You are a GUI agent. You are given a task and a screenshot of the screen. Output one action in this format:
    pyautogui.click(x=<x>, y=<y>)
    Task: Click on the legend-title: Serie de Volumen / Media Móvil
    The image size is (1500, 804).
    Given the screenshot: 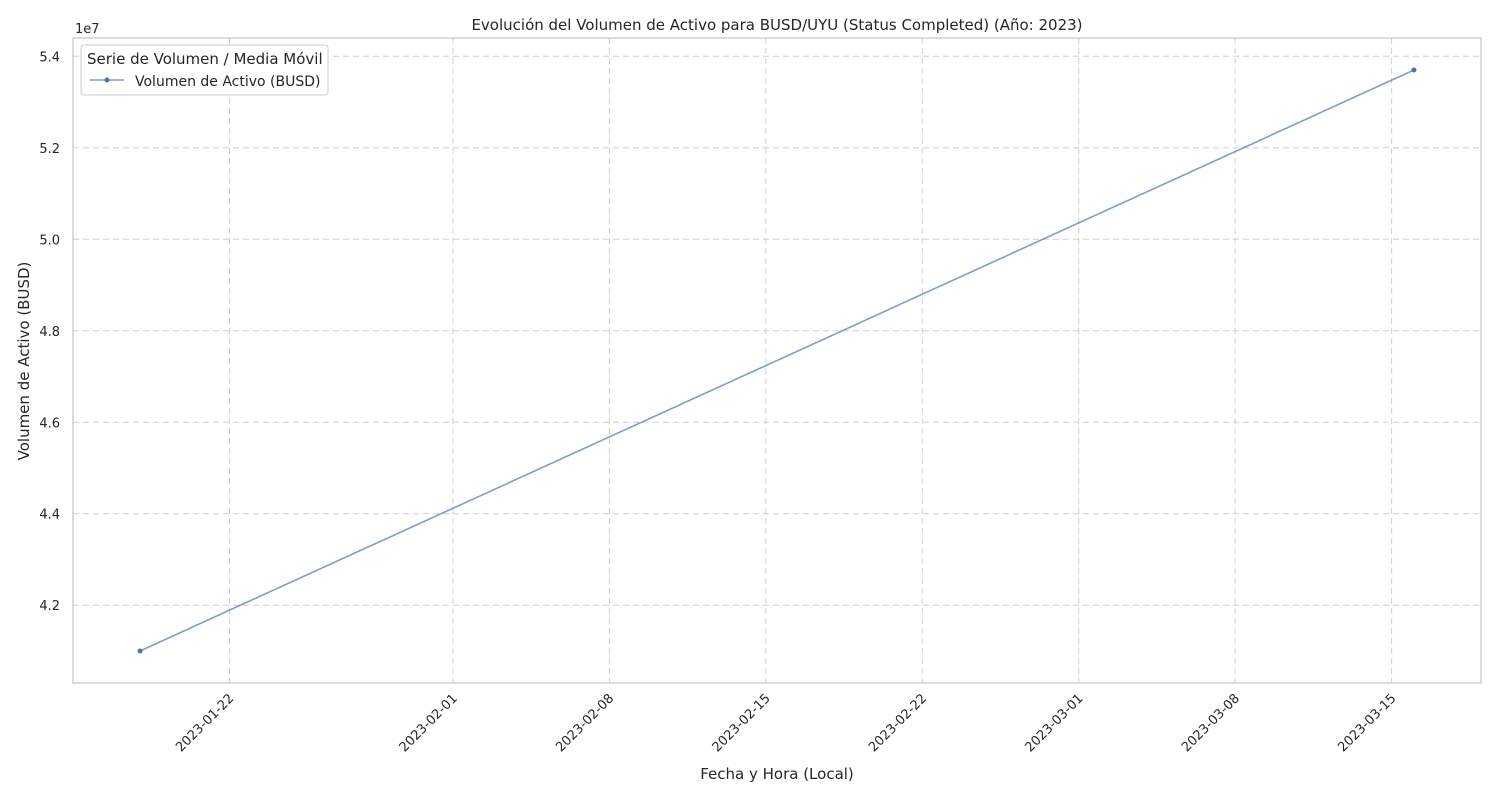 What is the action you would take?
    pyautogui.click(x=205, y=59)
    